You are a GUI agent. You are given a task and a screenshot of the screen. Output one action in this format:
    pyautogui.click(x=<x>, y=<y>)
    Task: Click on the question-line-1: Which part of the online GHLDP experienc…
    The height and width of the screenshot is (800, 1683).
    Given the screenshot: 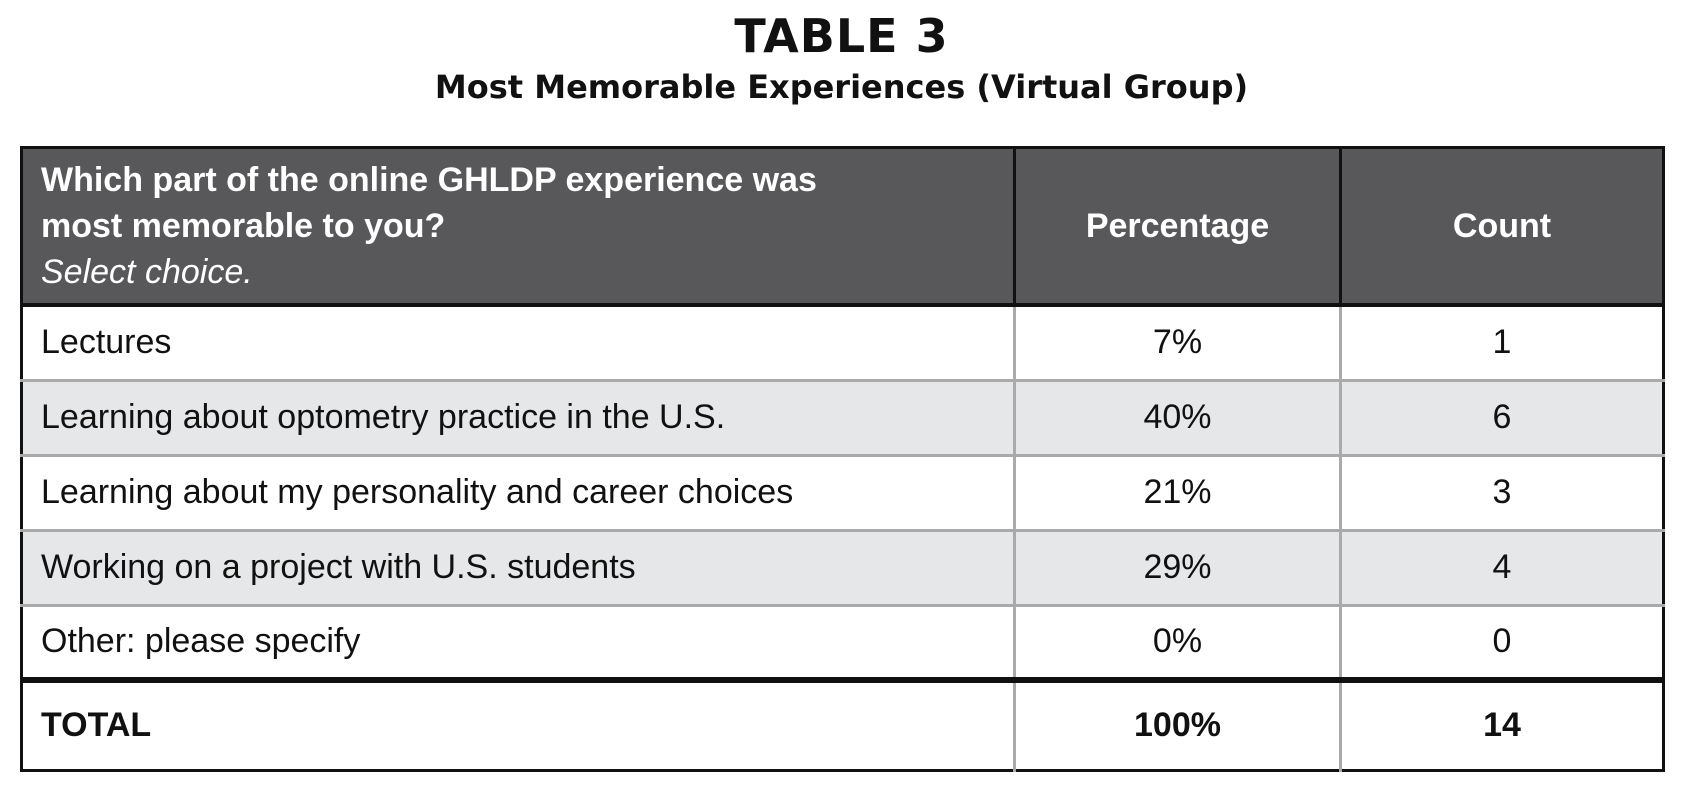 What is the action you would take?
    pyautogui.click(x=429, y=180)
    